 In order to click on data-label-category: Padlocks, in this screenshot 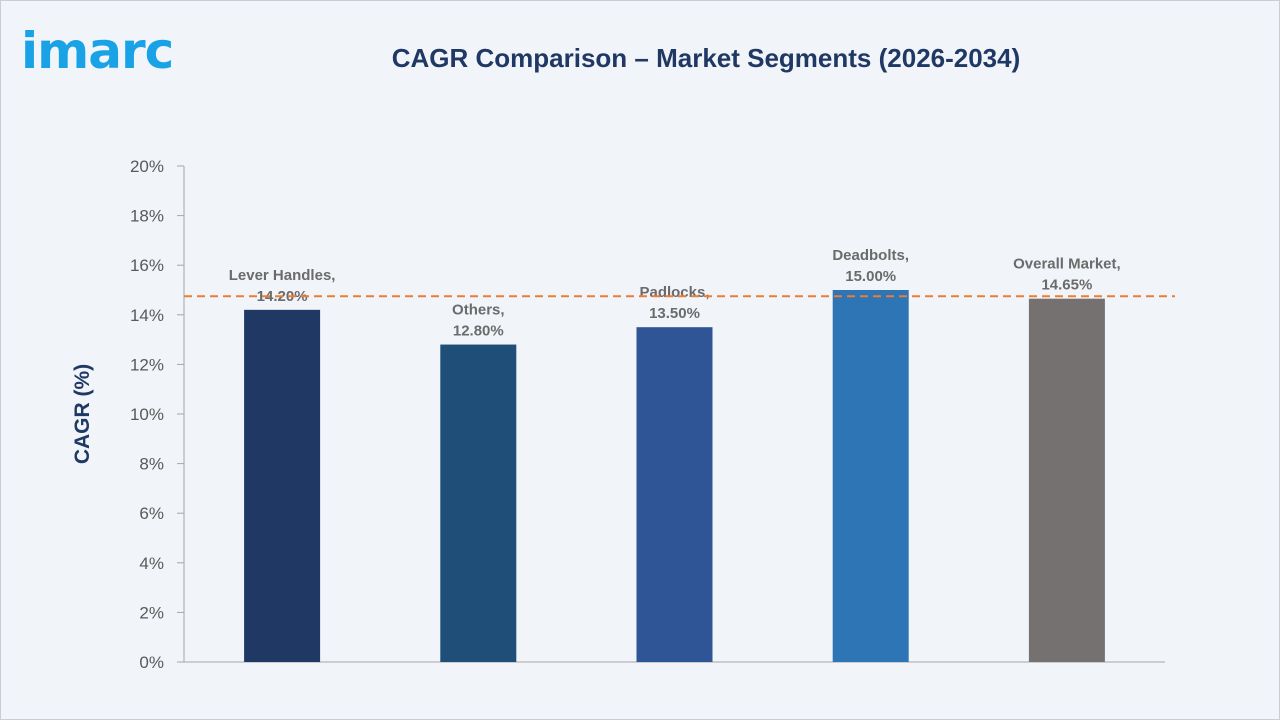, I will do `click(674, 292)`.